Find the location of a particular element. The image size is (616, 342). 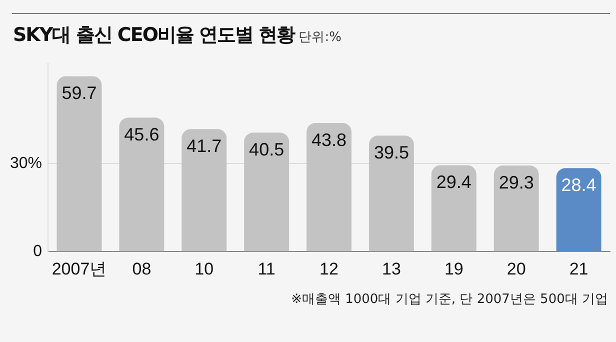

x-tick-label: 12 is located at coordinates (329, 268).